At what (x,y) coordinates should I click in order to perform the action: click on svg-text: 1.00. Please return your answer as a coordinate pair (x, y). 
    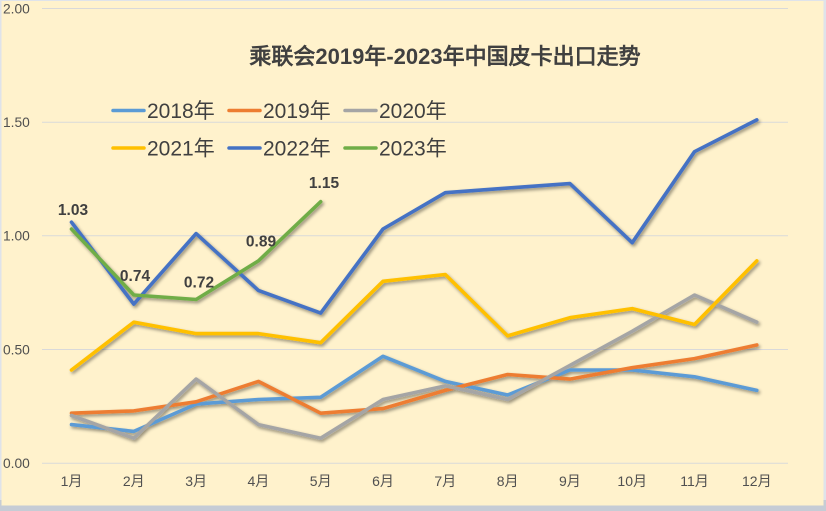
    Looking at the image, I should click on (16, 236).